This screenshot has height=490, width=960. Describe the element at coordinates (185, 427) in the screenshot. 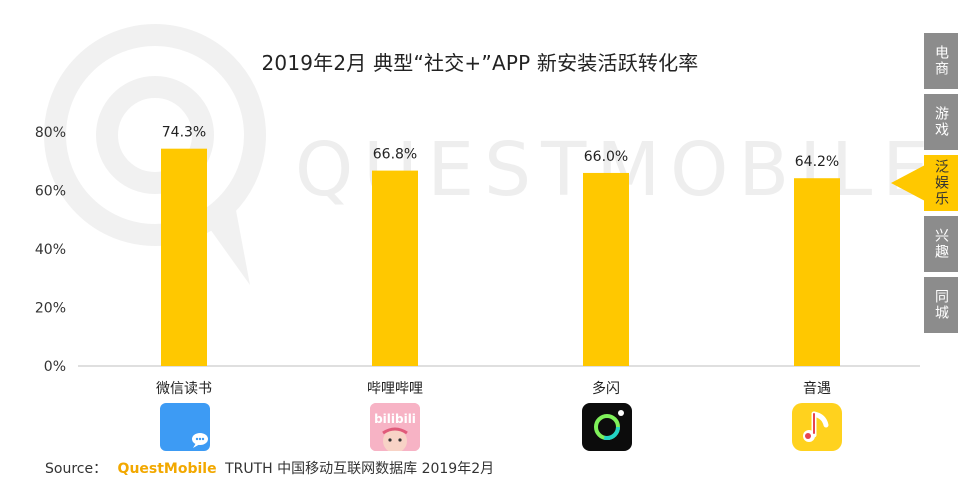

I see `weixin-dushu-app-icon` at that location.